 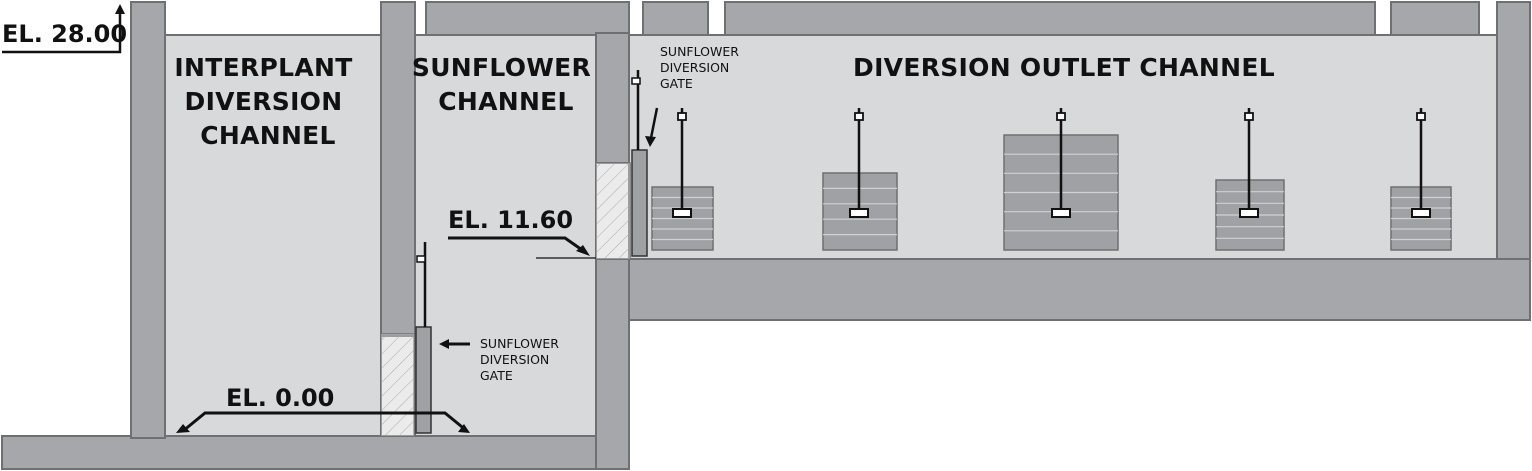 I want to click on upper-gate-seat-bg, so click(x=613, y=211).